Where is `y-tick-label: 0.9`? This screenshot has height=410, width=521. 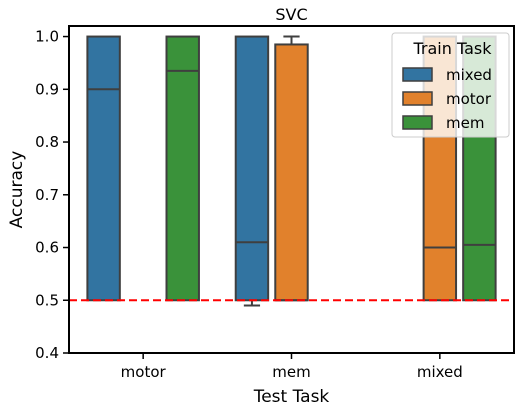
y-tick-label: 0.9 is located at coordinates (47, 89).